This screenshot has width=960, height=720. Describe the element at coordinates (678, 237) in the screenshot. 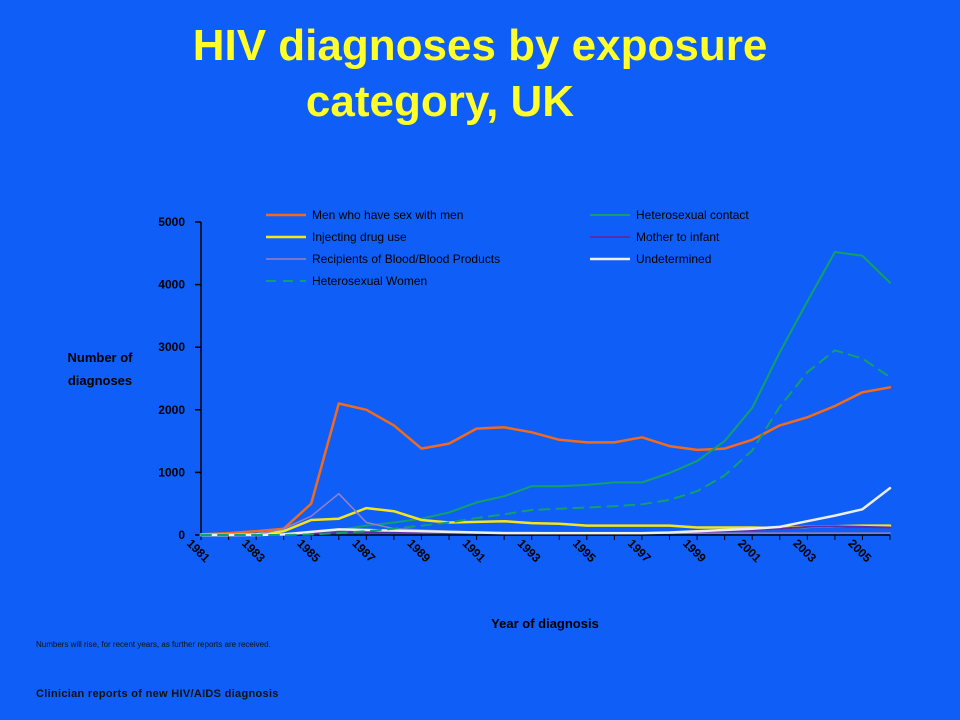

I see `legend-label: Mother to infant` at that location.